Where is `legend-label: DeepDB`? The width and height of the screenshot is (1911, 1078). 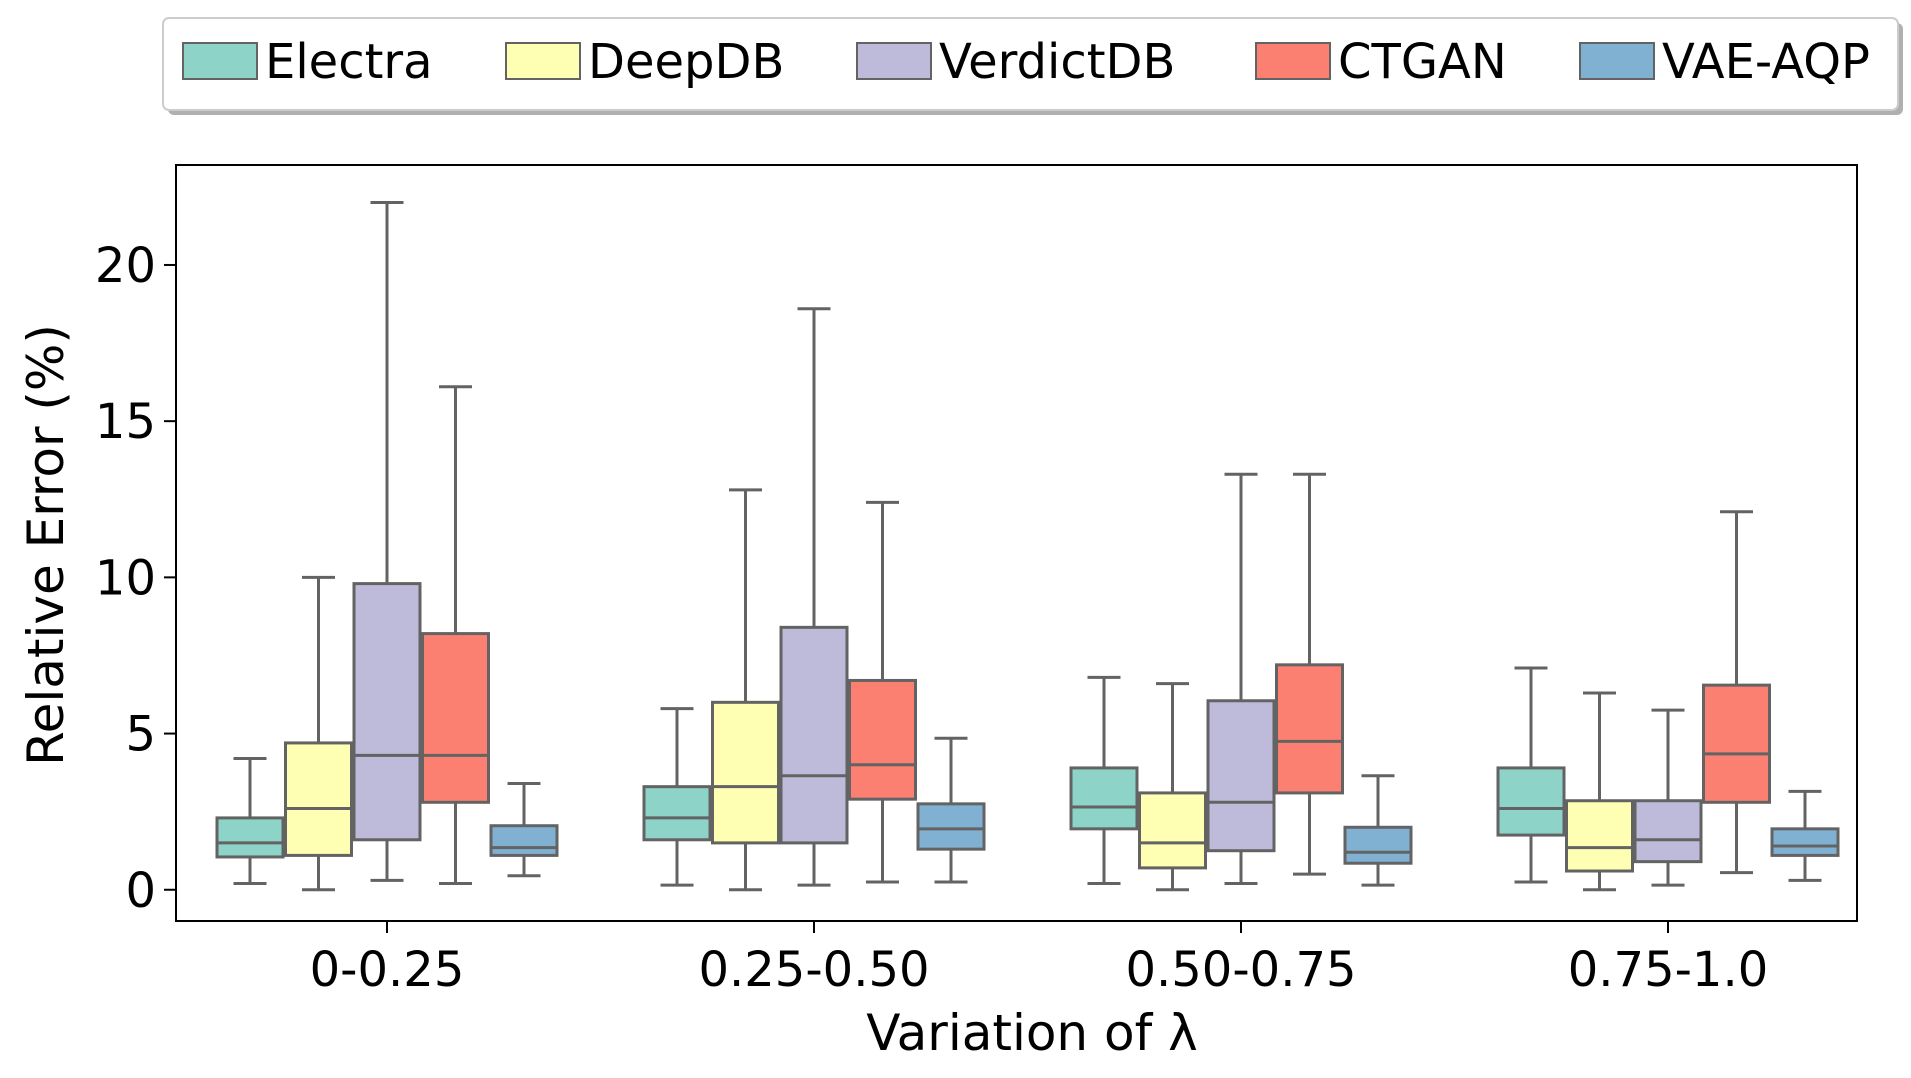
legend-label: DeepDB is located at coordinates (686, 62).